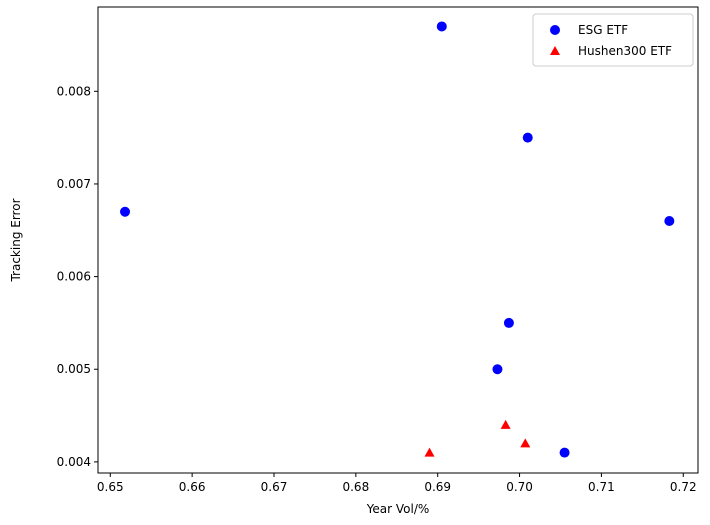 This screenshot has width=710, height=525. Describe the element at coordinates (355, 487) in the screenshot. I see `x-tick-label: 0.68` at that location.